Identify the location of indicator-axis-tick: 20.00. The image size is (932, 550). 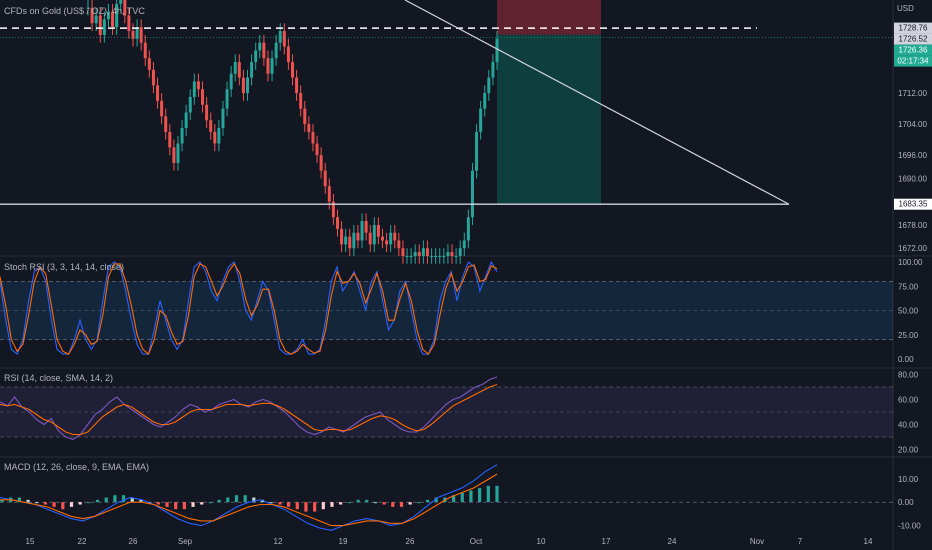
(908, 450).